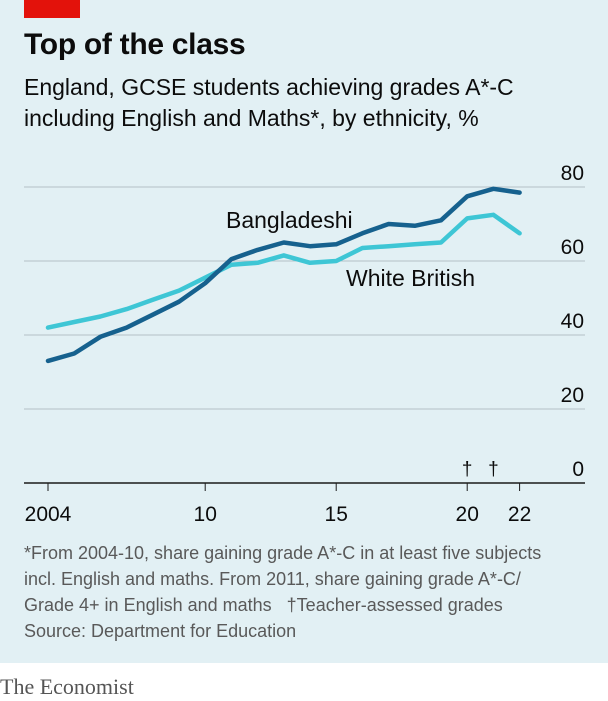 The image size is (608, 701). What do you see at coordinates (467, 514) in the screenshot?
I see `x-tick-label: 20` at bounding box center [467, 514].